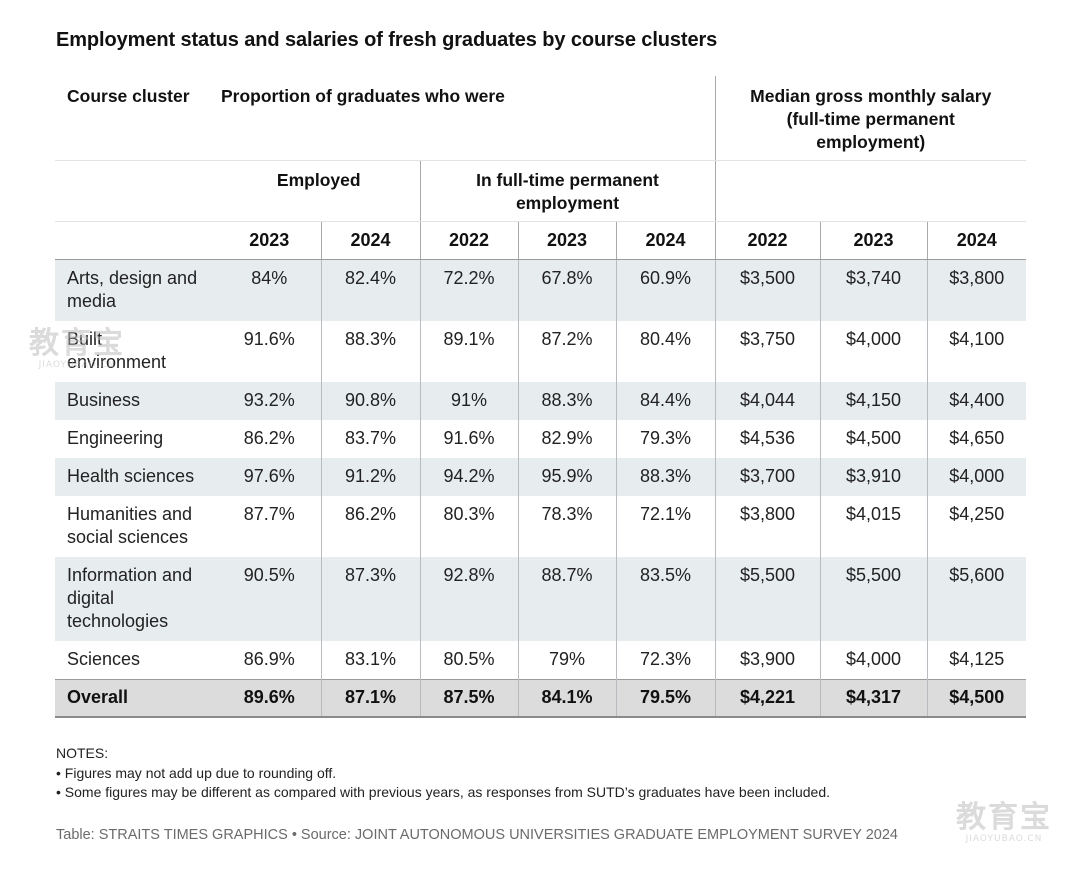  Describe the element at coordinates (665, 598) in the screenshot. I see `table-cell: 83.5%` at that location.